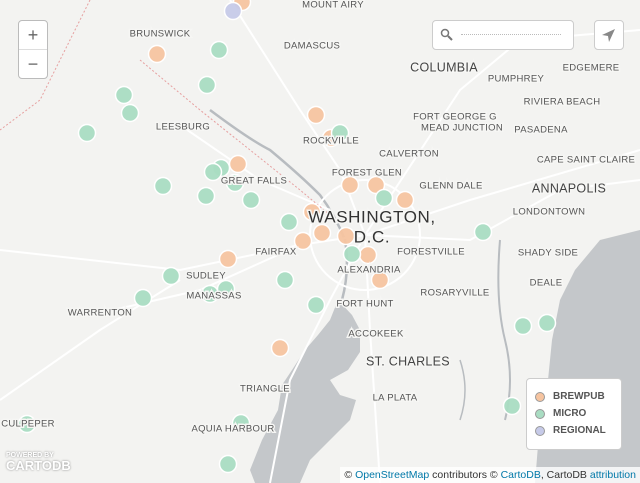  Describe the element at coordinates (364, 304) in the screenshot. I see `place-label: FORT HUNT` at that location.